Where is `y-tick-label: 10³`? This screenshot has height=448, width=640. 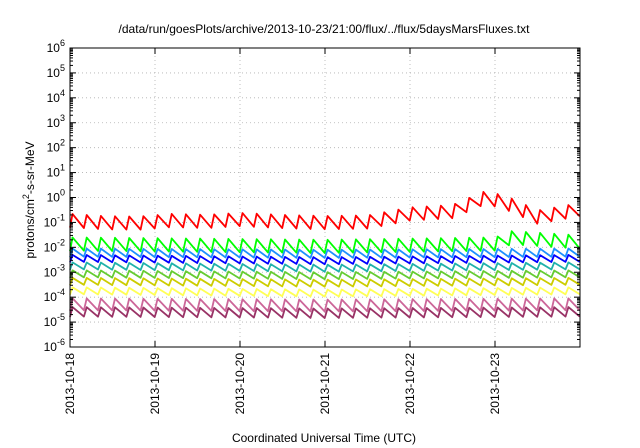
y-tick-label: 10³ is located at coordinates (56, 121).